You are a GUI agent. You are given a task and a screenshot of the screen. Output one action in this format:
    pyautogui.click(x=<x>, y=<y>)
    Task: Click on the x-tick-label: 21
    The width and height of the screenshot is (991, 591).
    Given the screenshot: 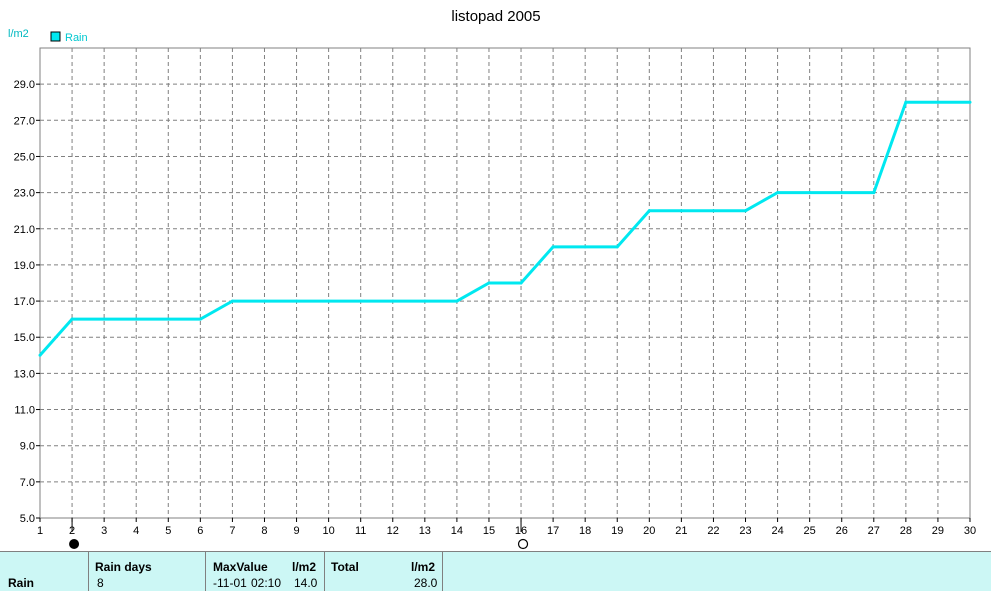 What is the action you would take?
    pyautogui.click(x=681, y=531)
    